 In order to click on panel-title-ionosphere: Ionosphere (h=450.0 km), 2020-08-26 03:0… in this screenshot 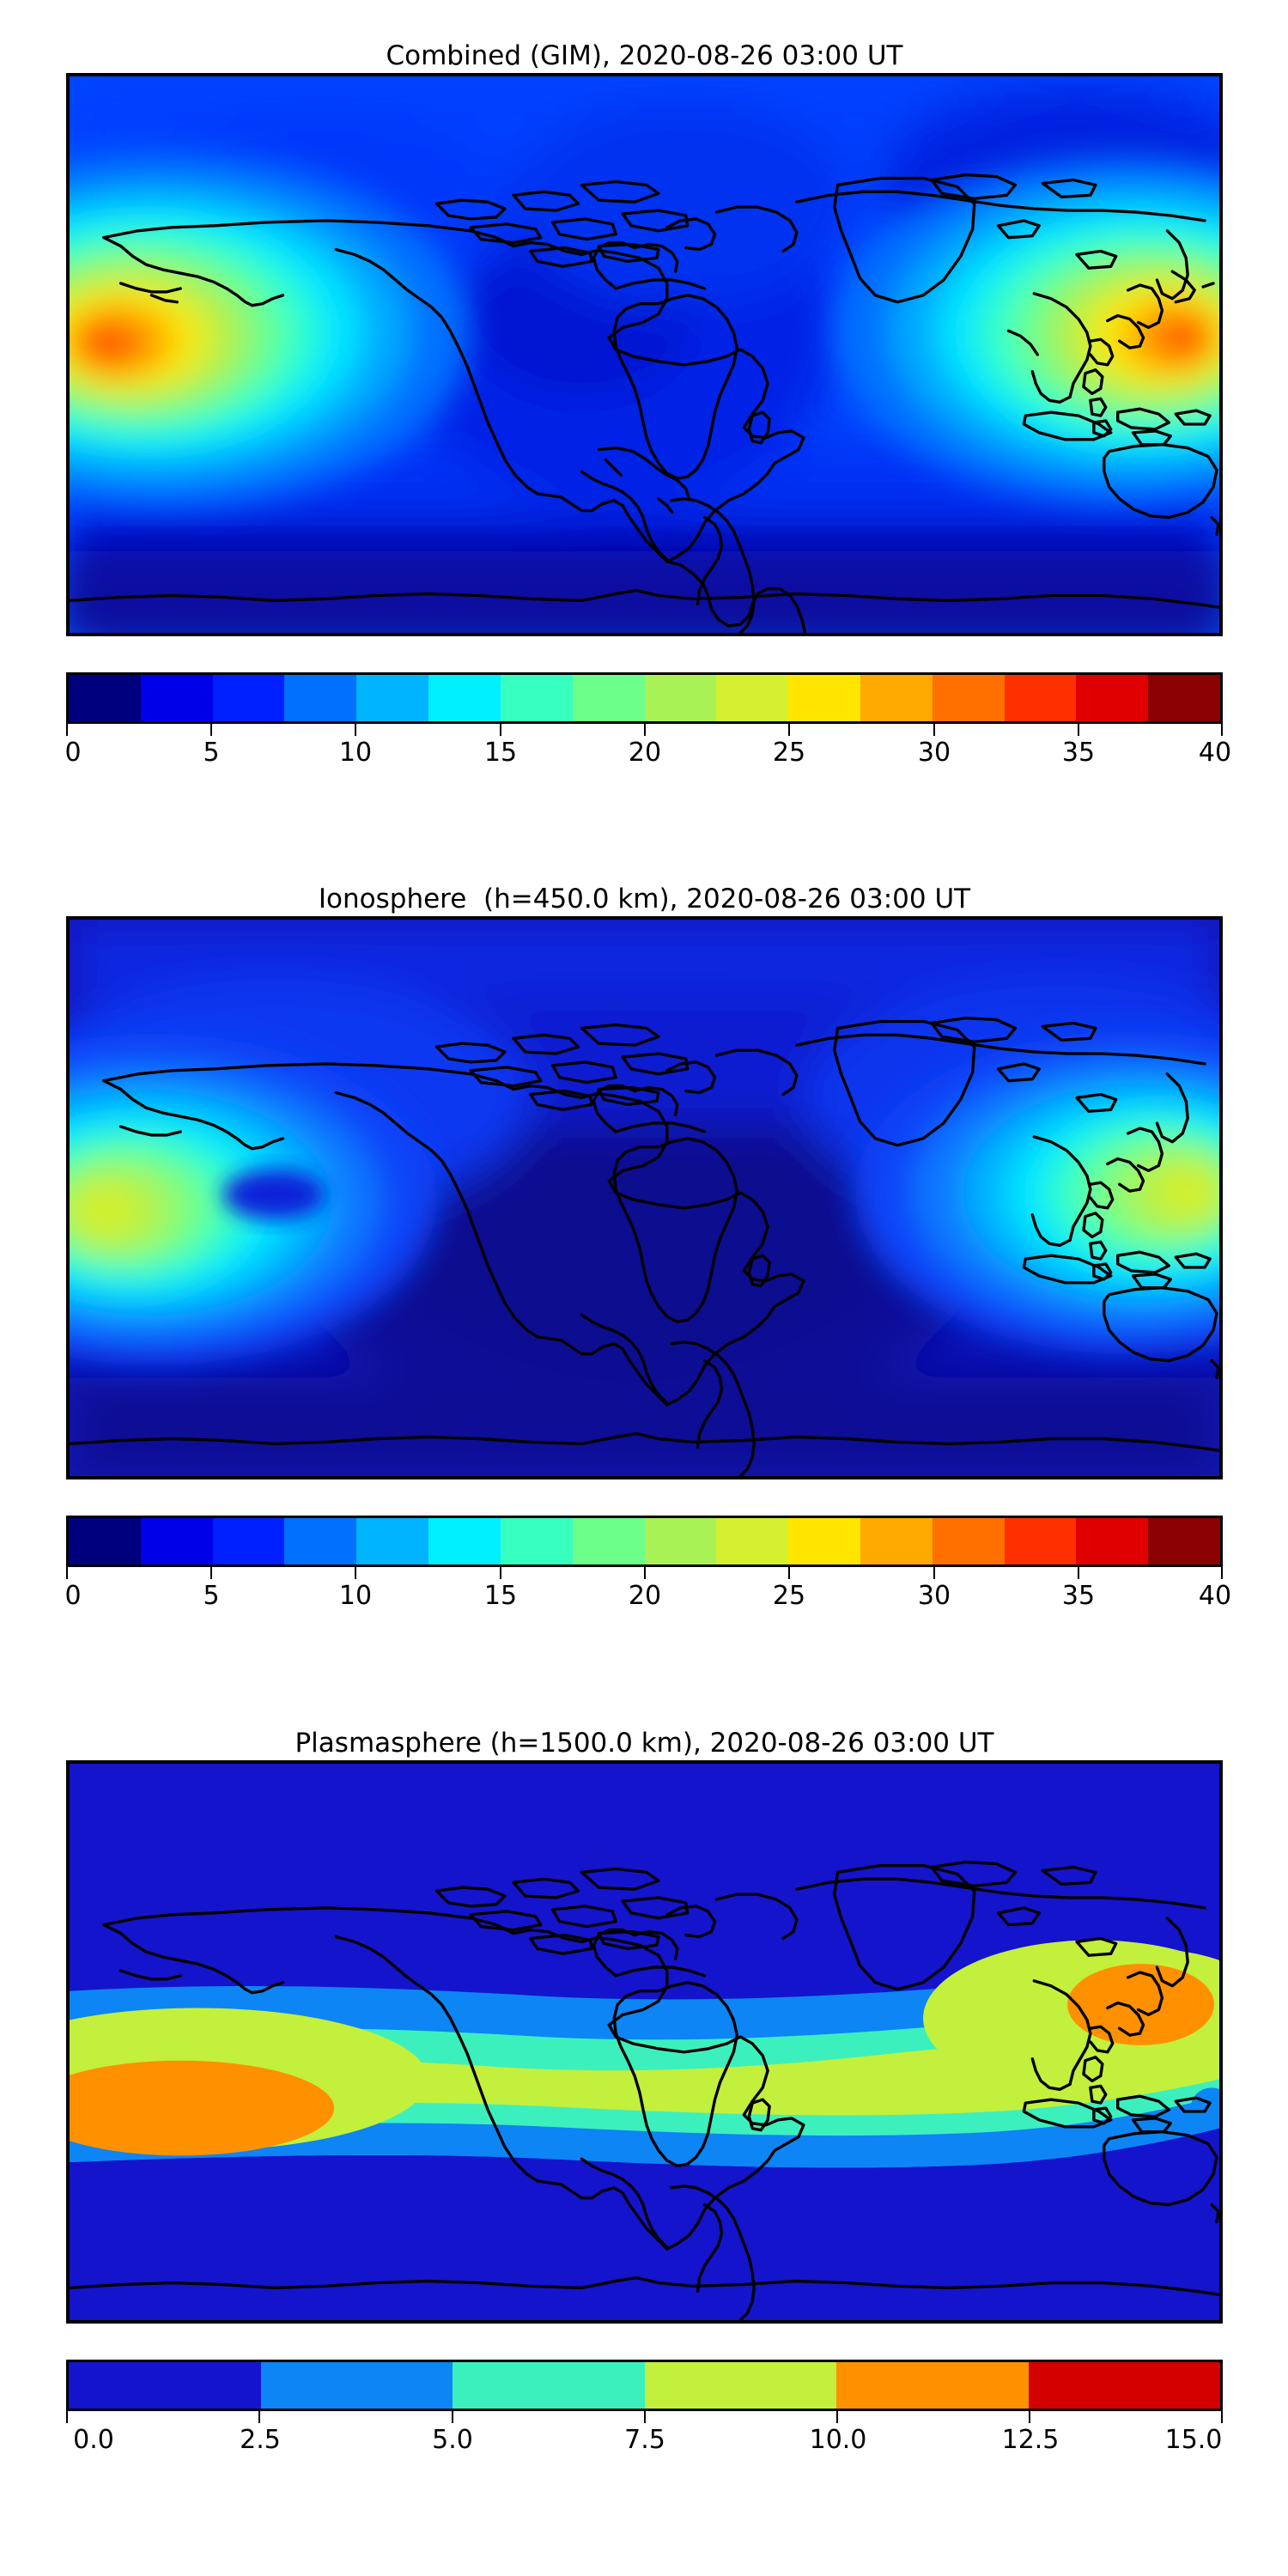, I will do `click(644, 899)`.